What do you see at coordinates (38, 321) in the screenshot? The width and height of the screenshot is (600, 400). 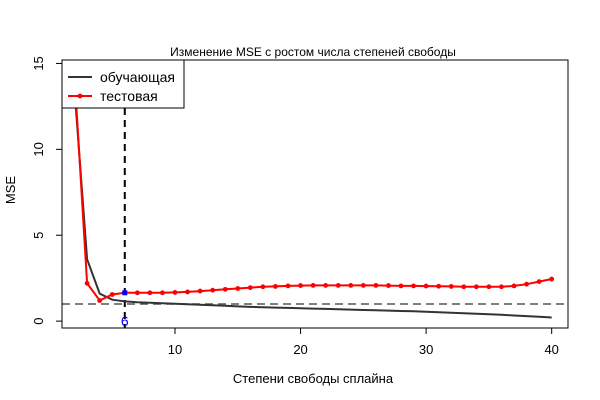 I see `y-tick-label: 0` at bounding box center [38, 321].